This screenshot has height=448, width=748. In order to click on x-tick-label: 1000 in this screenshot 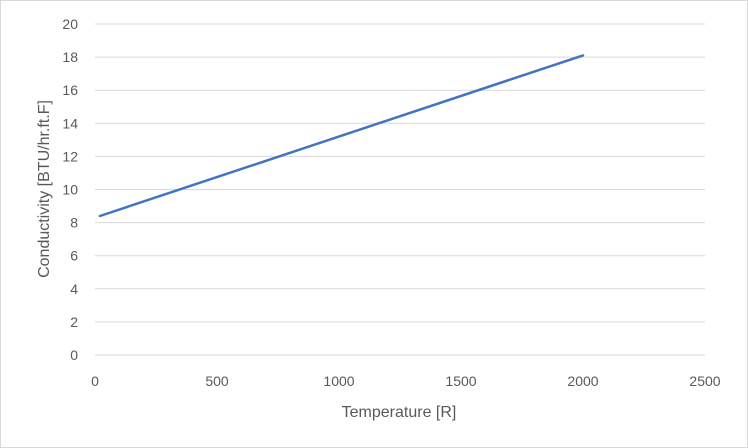, I will do `click(338, 381)`.